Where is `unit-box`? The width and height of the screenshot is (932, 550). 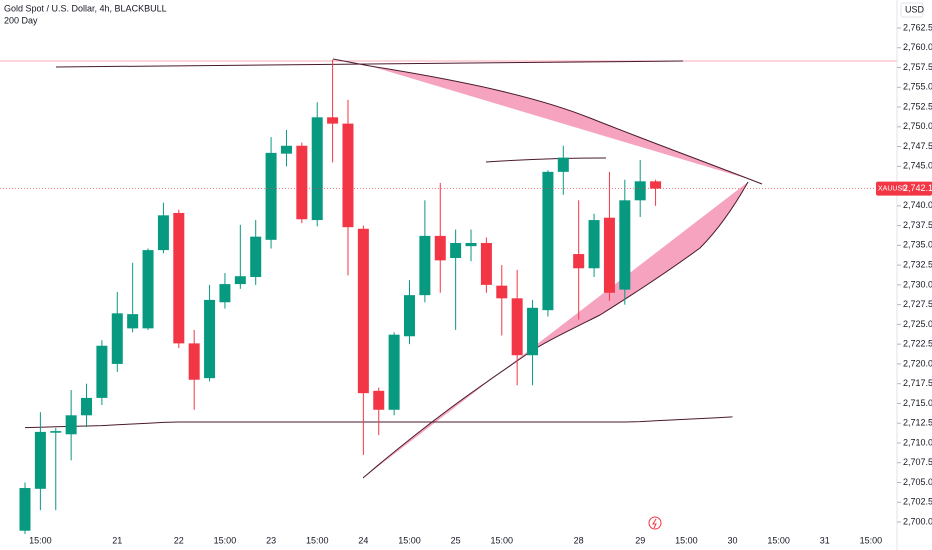 unit-box is located at coordinates (912, 10).